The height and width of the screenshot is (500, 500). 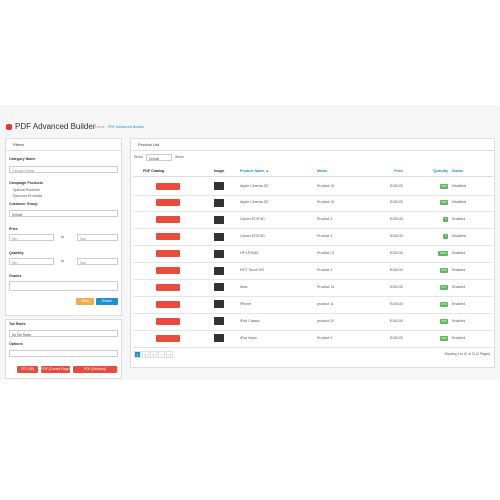 I want to click on model: product 20, so click(x=325, y=320).